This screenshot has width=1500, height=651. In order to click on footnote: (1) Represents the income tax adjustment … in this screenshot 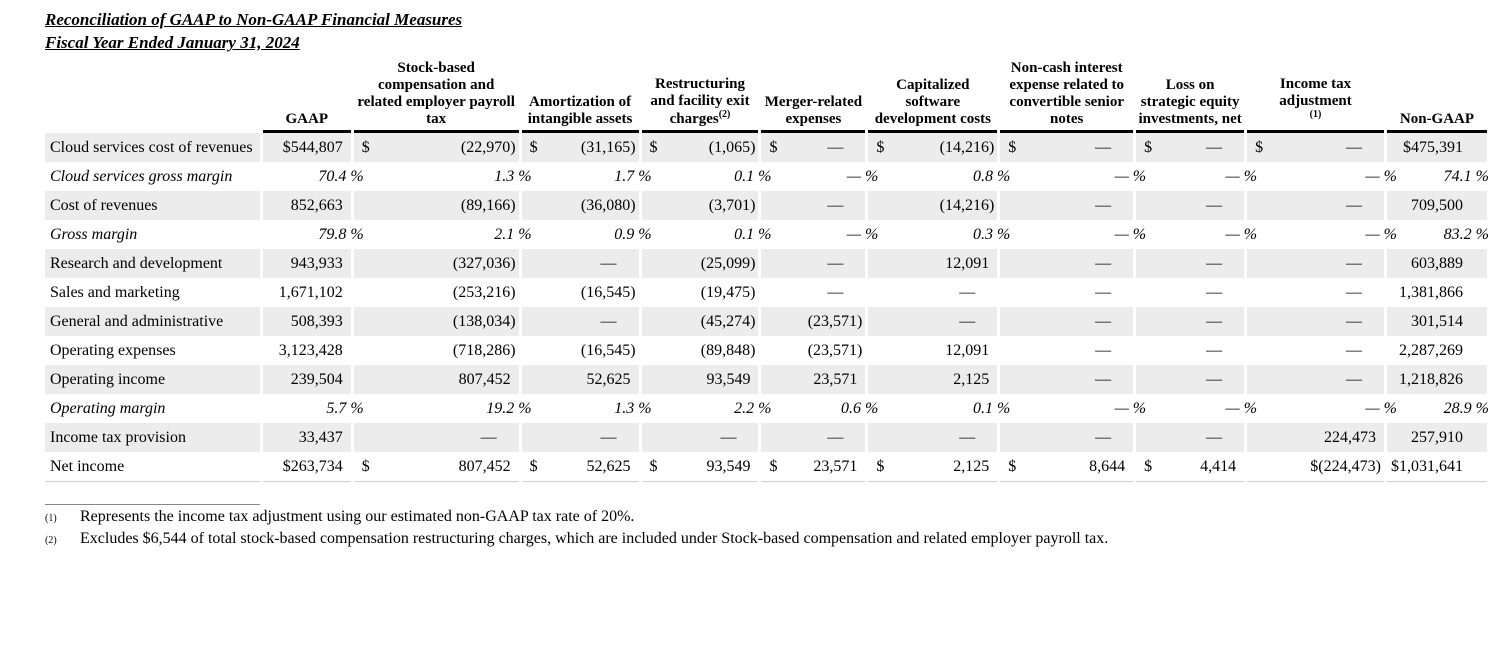, I will do `click(767, 517)`.